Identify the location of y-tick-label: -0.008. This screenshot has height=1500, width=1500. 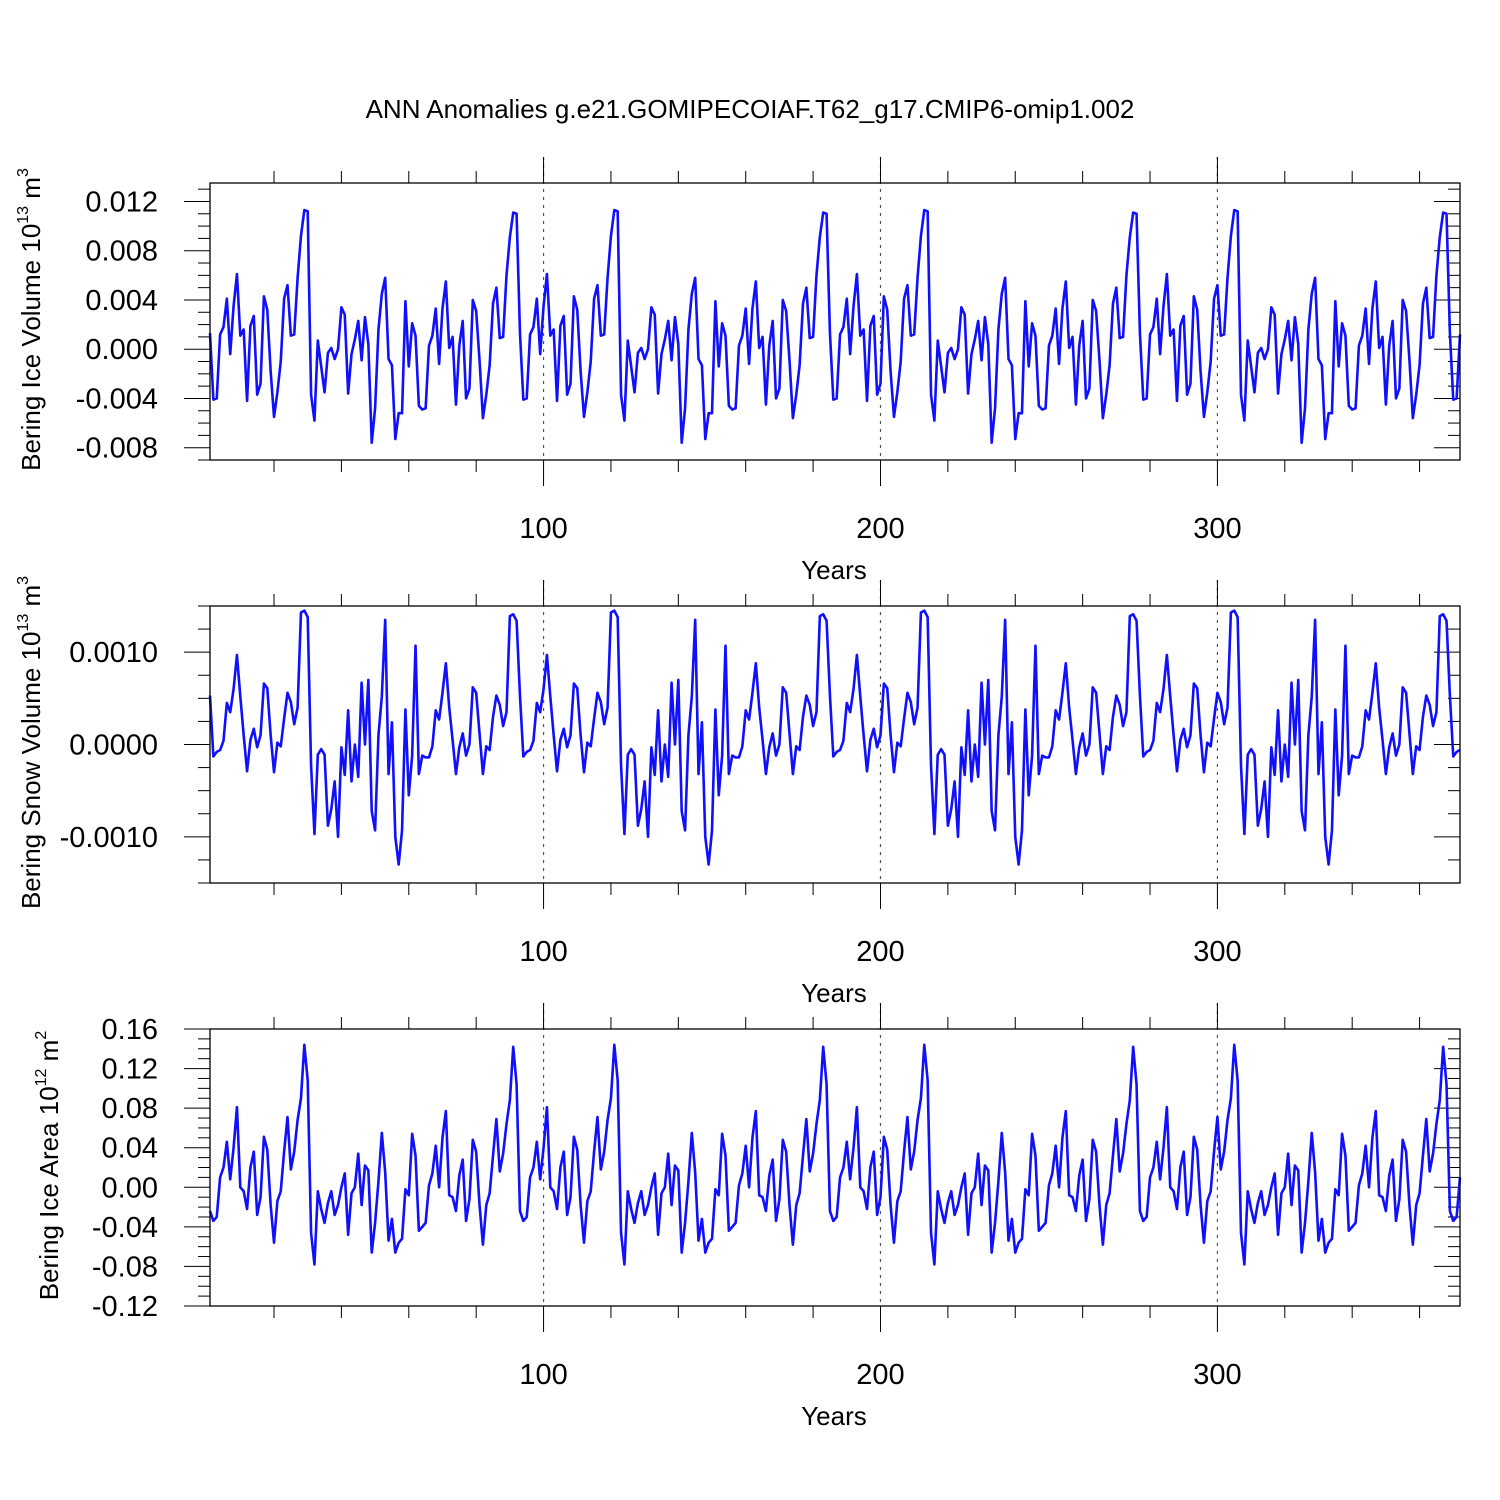
(117, 449).